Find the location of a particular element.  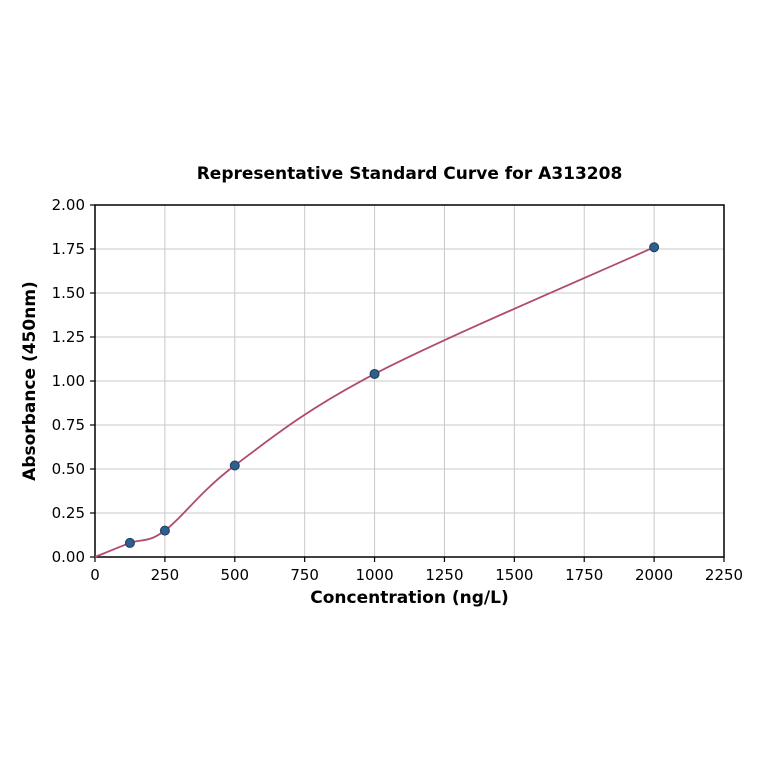

x-tick-label: 1250 is located at coordinates (444, 575).